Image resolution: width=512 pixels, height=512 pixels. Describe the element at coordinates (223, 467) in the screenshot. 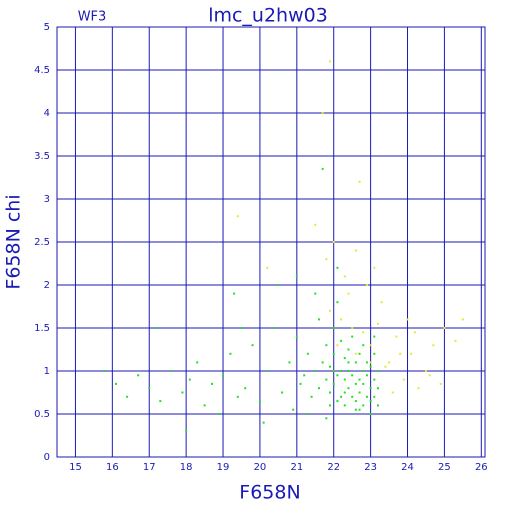

I see `x-tick-label: 19` at that location.